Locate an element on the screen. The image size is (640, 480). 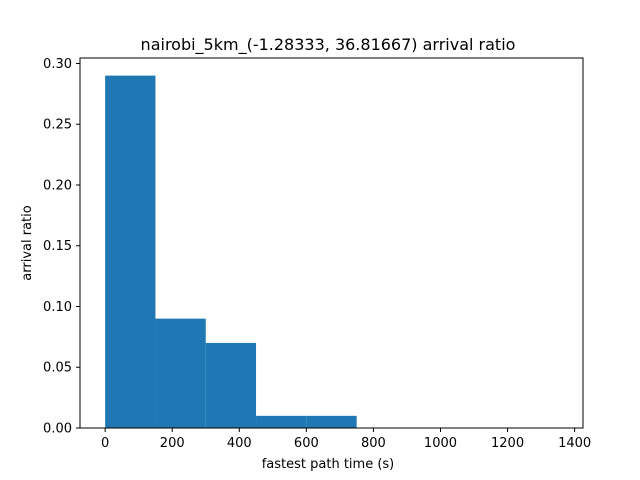
y-tick-label: 0.20 is located at coordinates (57, 185).